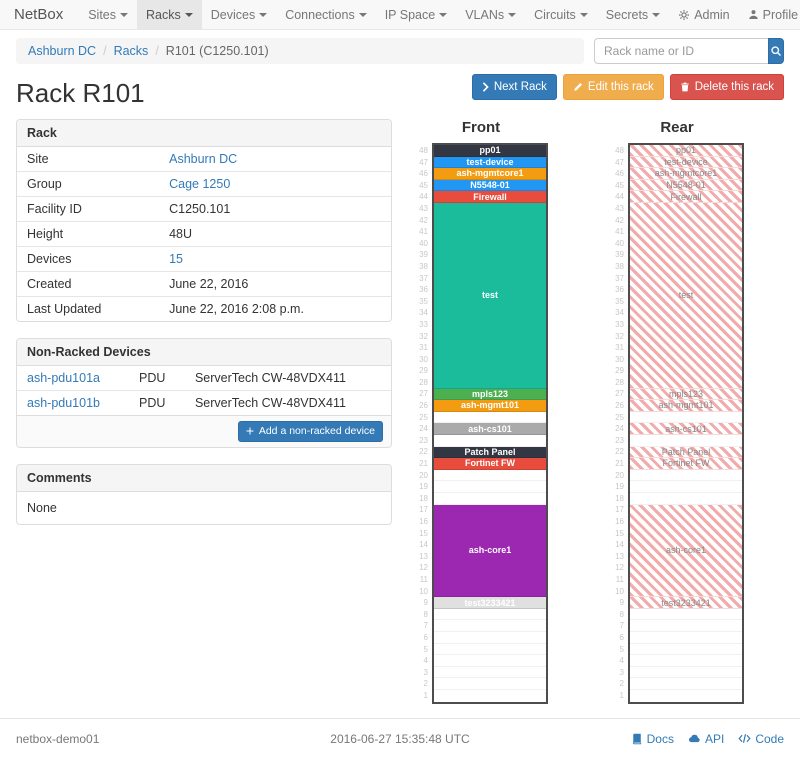  Describe the element at coordinates (514, 87) in the screenshot. I see `next-rack-button: Next Rack` at that location.